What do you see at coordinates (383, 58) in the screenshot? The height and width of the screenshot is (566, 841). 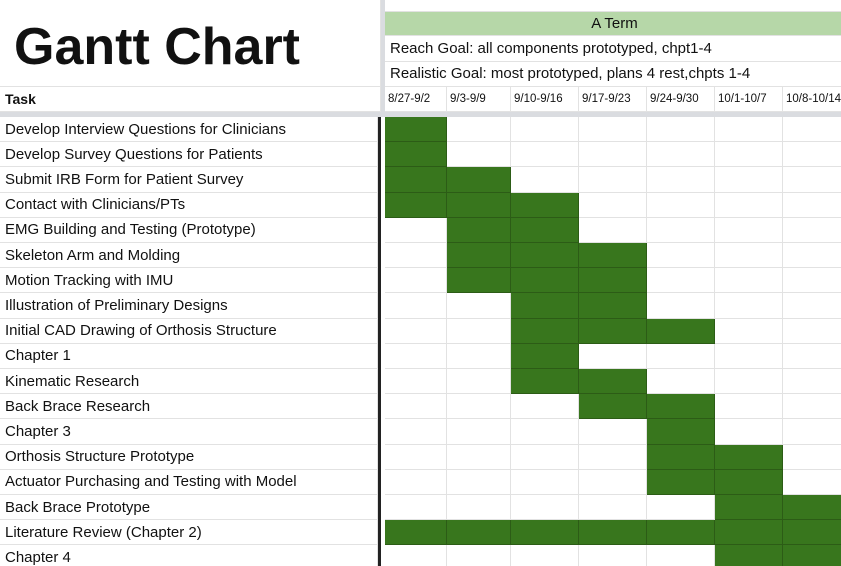 I see `frozen-column-divider` at bounding box center [383, 58].